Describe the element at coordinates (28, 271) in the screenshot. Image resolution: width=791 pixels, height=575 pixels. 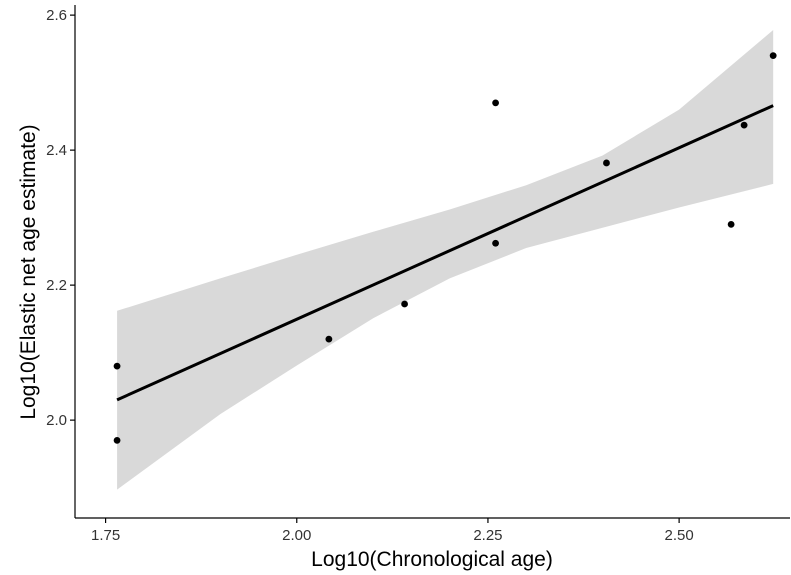
I see `y-axis-title: Log10(Elastic net age estimate)` at that location.